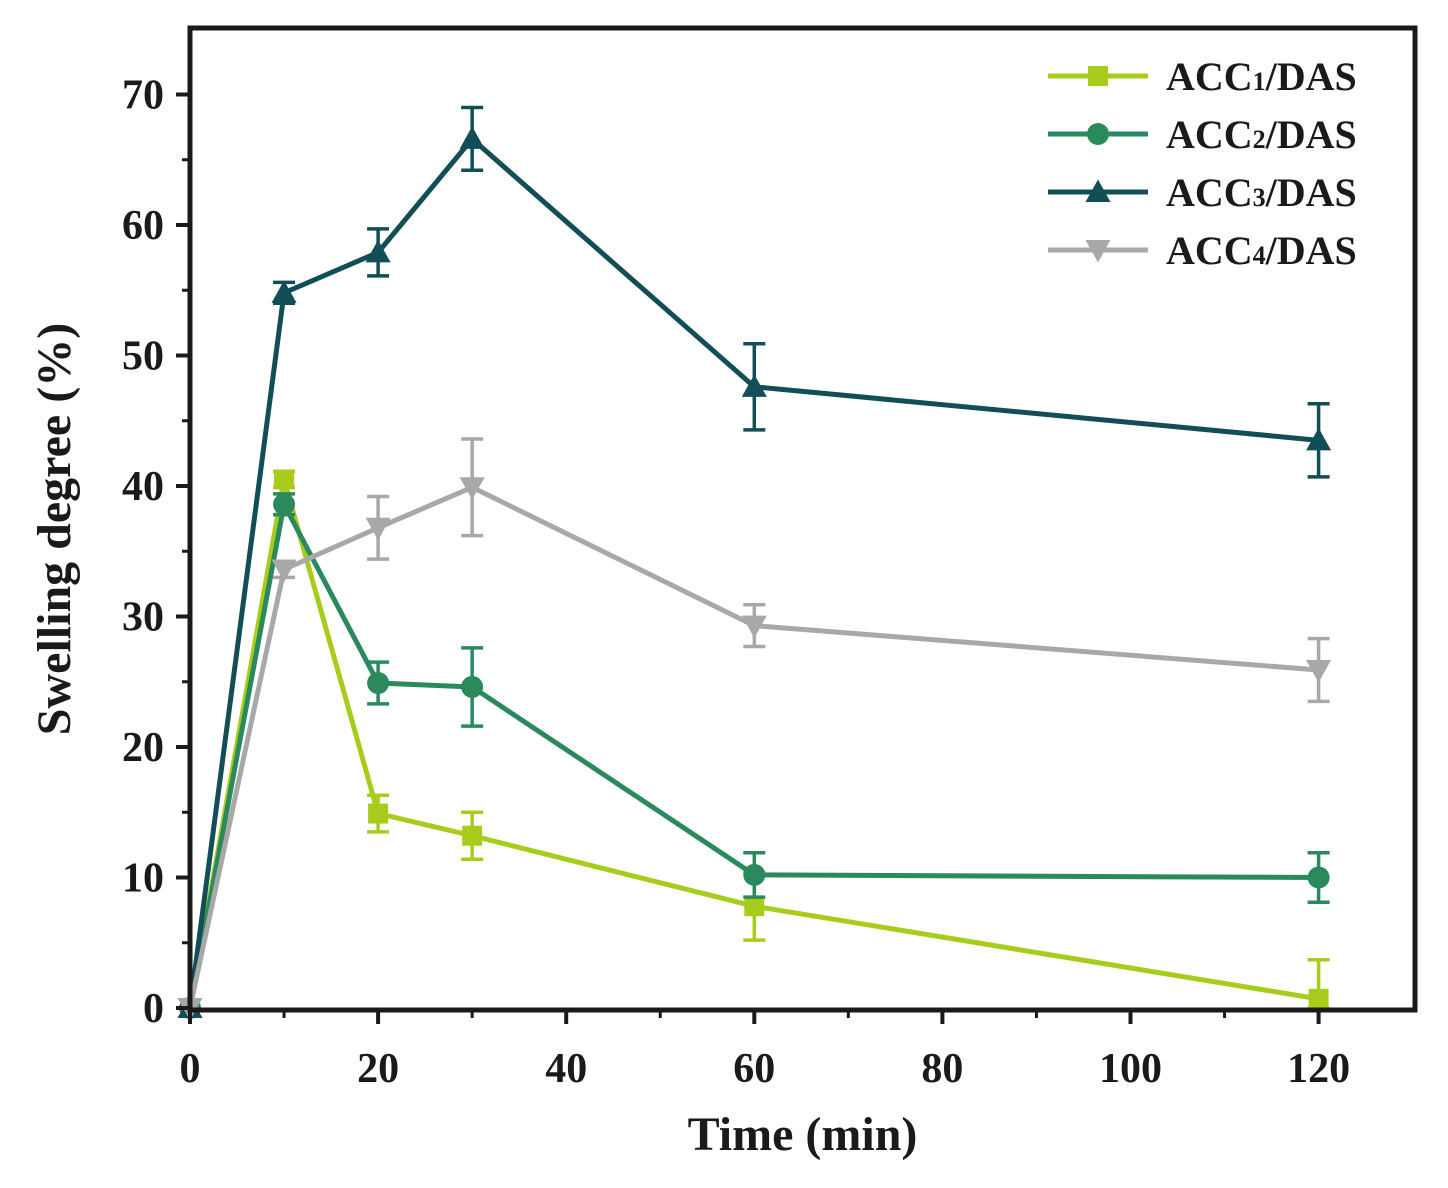  I want to click on y-tick-label: 60, so click(143, 226).